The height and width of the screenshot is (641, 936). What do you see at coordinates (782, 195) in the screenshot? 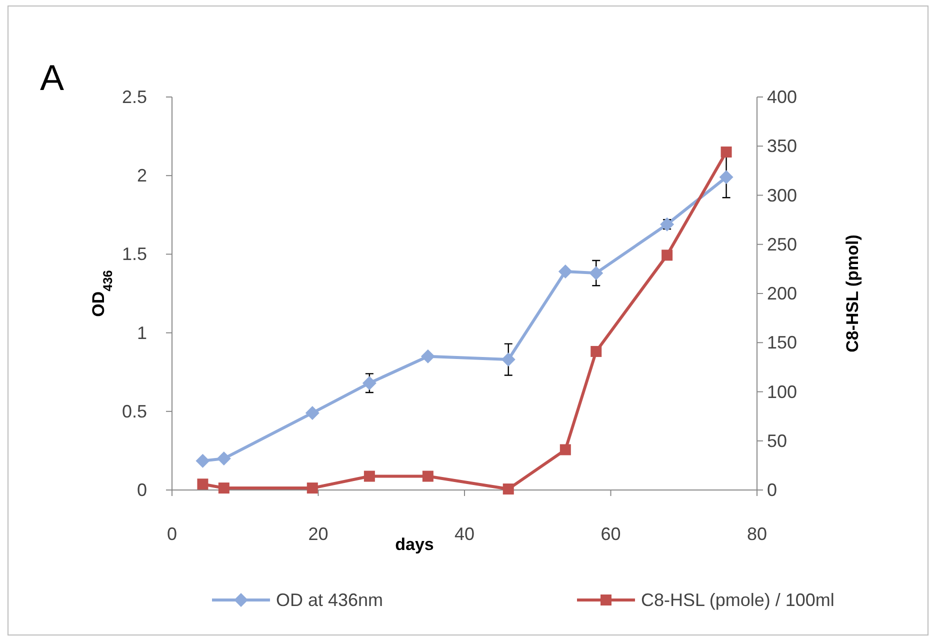
I see `y2-tick-label: 300` at bounding box center [782, 195].